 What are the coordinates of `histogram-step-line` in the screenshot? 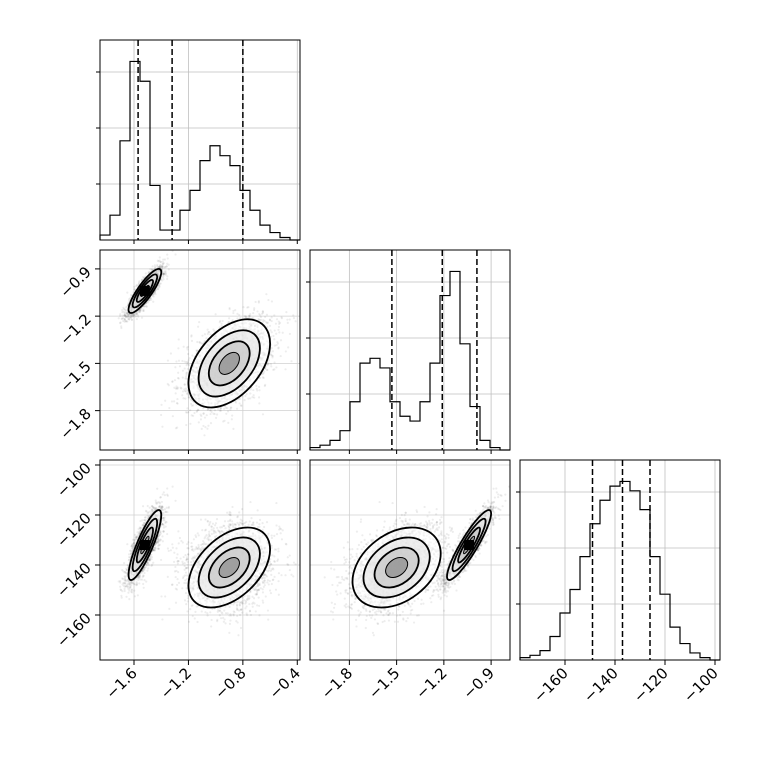 It's located at (409, 360).